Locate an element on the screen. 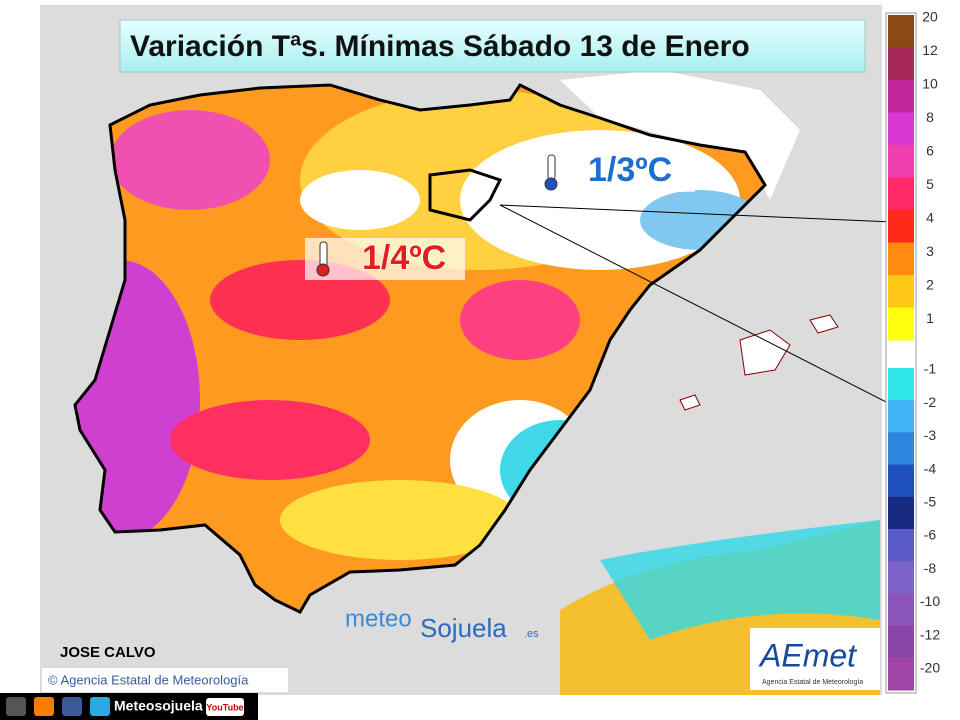  youtube-badge is located at coordinates (225, 707).